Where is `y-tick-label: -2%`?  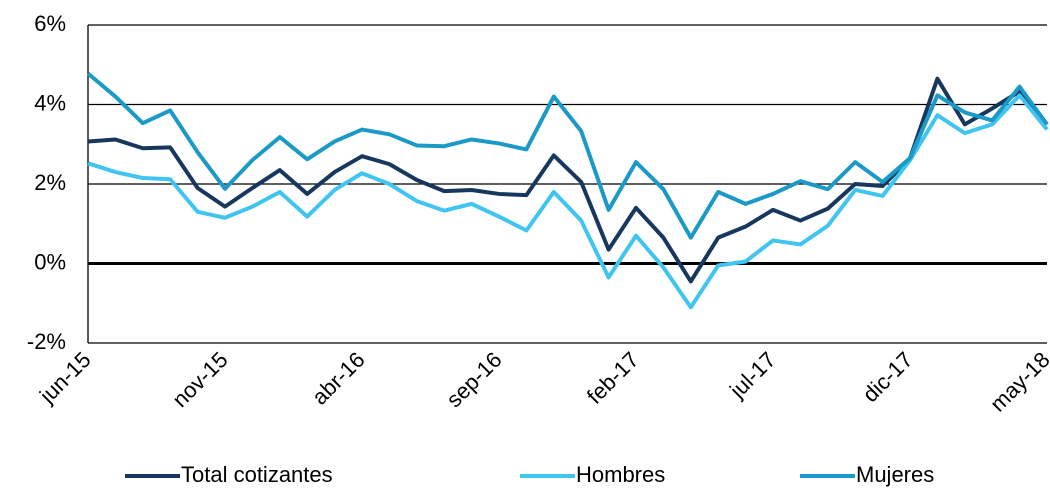
y-tick-label: -2% is located at coordinates (46, 341).